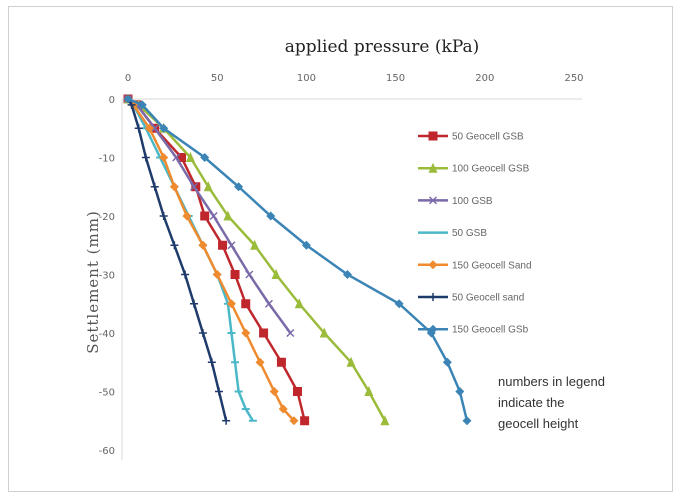 This screenshot has width=682, height=497. I want to click on annotation-line: indicate the, so click(531, 402).